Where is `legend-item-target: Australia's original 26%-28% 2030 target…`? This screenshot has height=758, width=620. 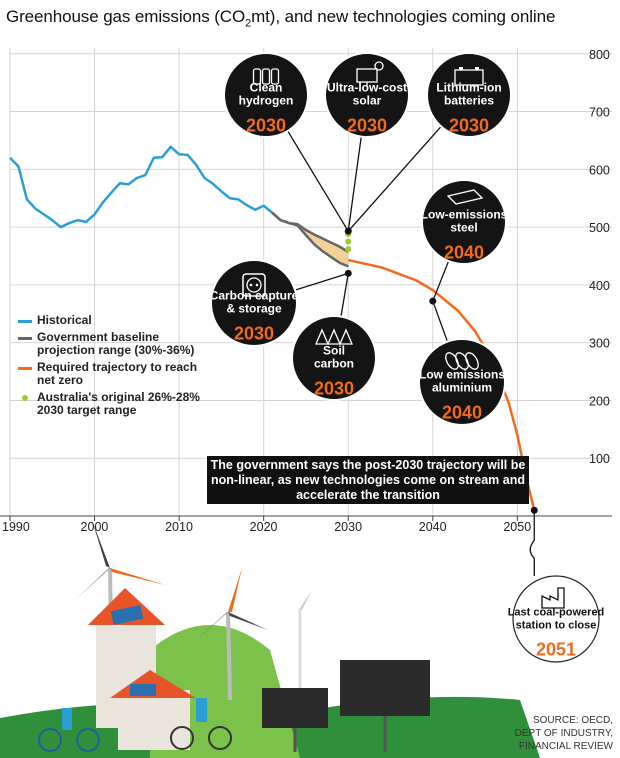
legend-item-target: Australia's original 26%-28% 2030 target… is located at coordinates (118, 403).